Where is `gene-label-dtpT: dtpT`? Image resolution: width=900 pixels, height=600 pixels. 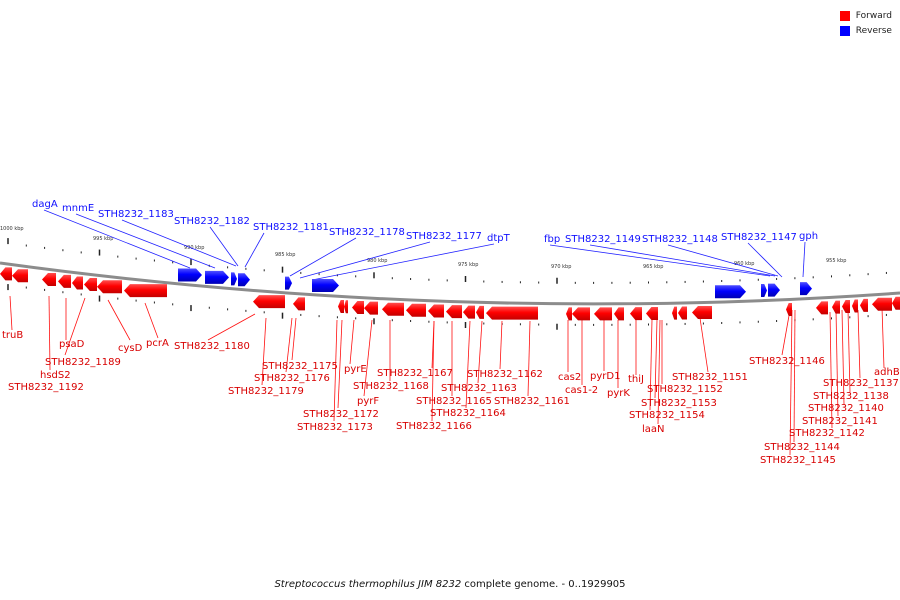 gene-label-dtpT: dtpT is located at coordinates (499, 238).